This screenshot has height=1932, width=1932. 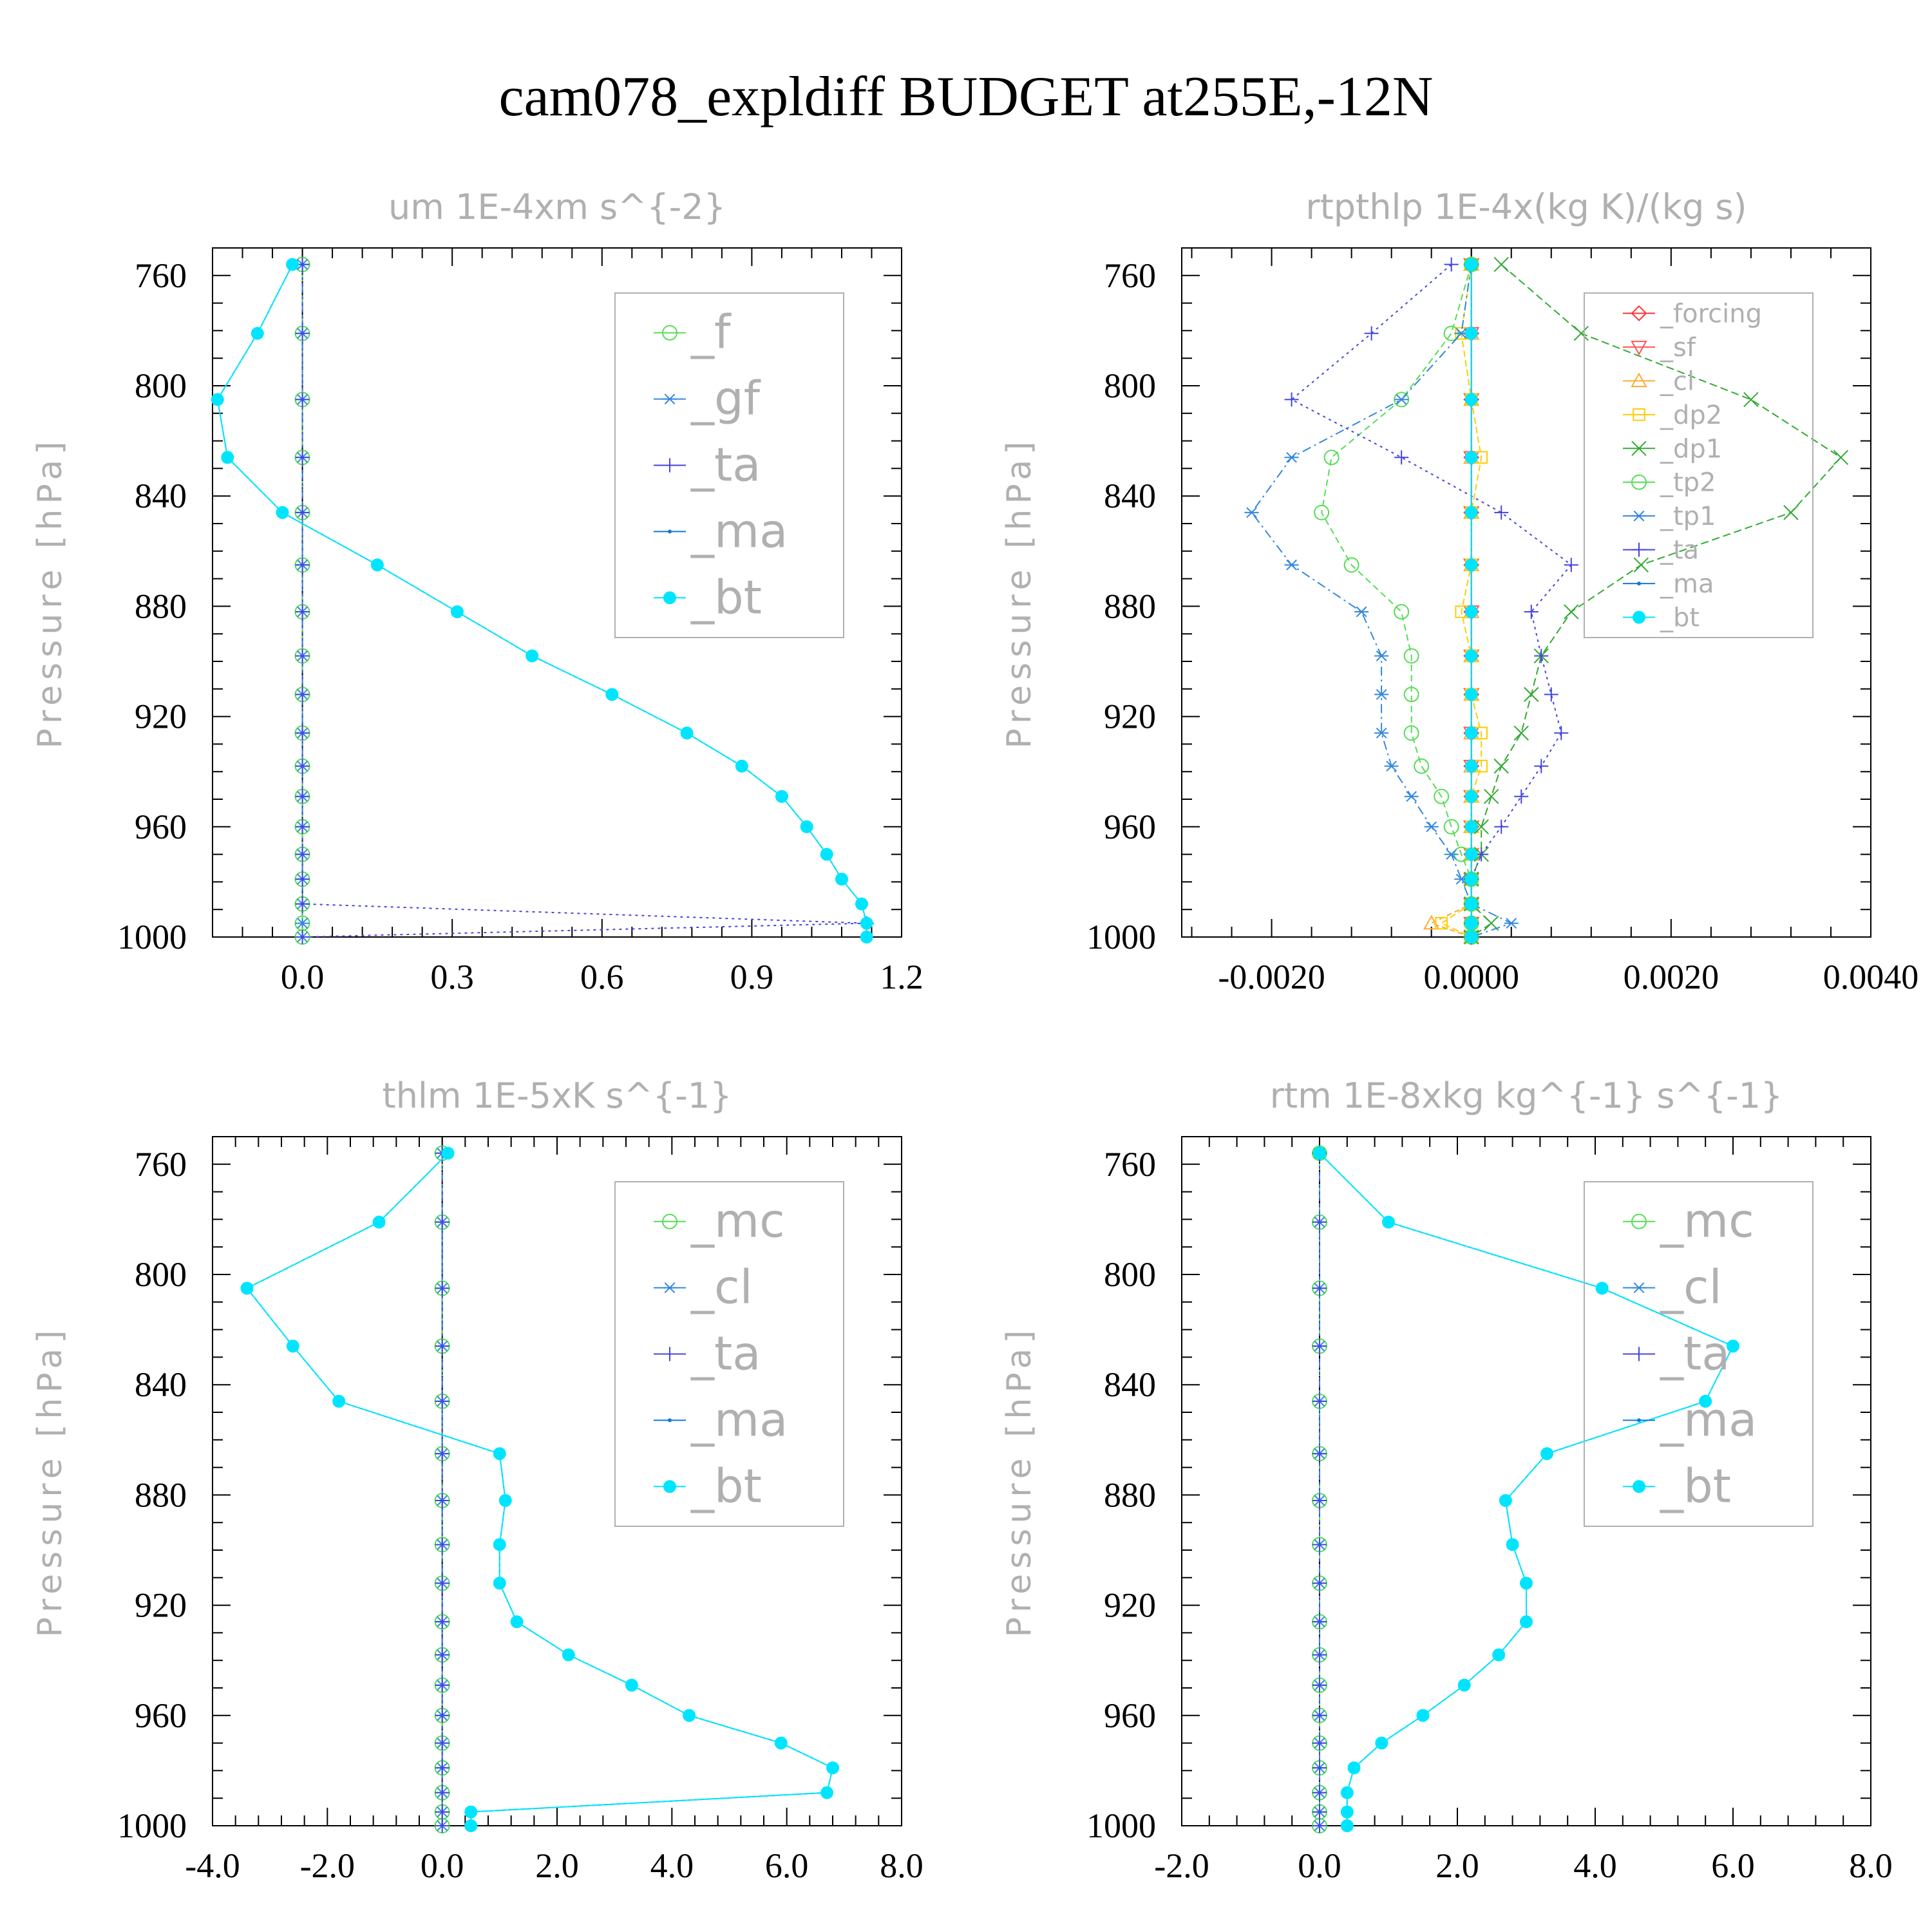 I want to click on x-tick-label: 2.0, so click(x=1457, y=1865).